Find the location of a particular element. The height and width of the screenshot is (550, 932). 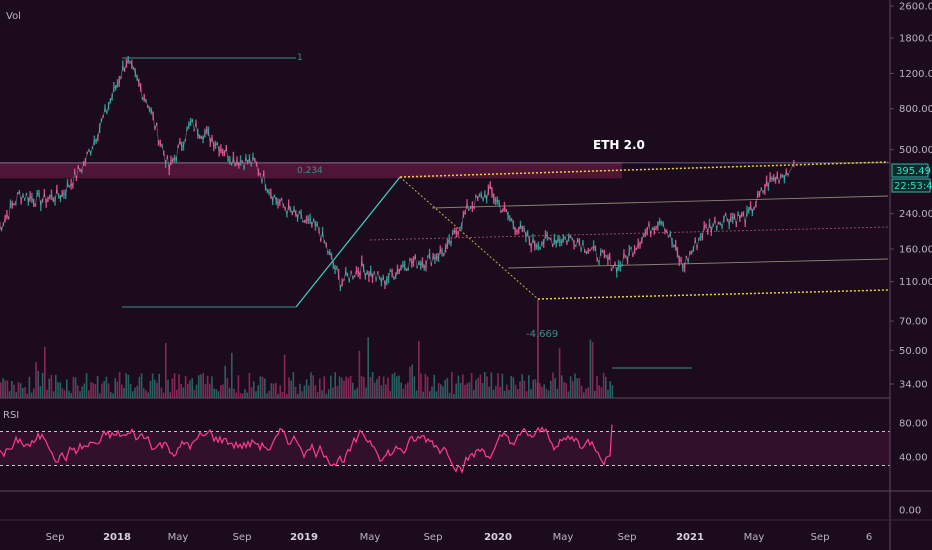

time-tick-label: 2019 is located at coordinates (304, 537).